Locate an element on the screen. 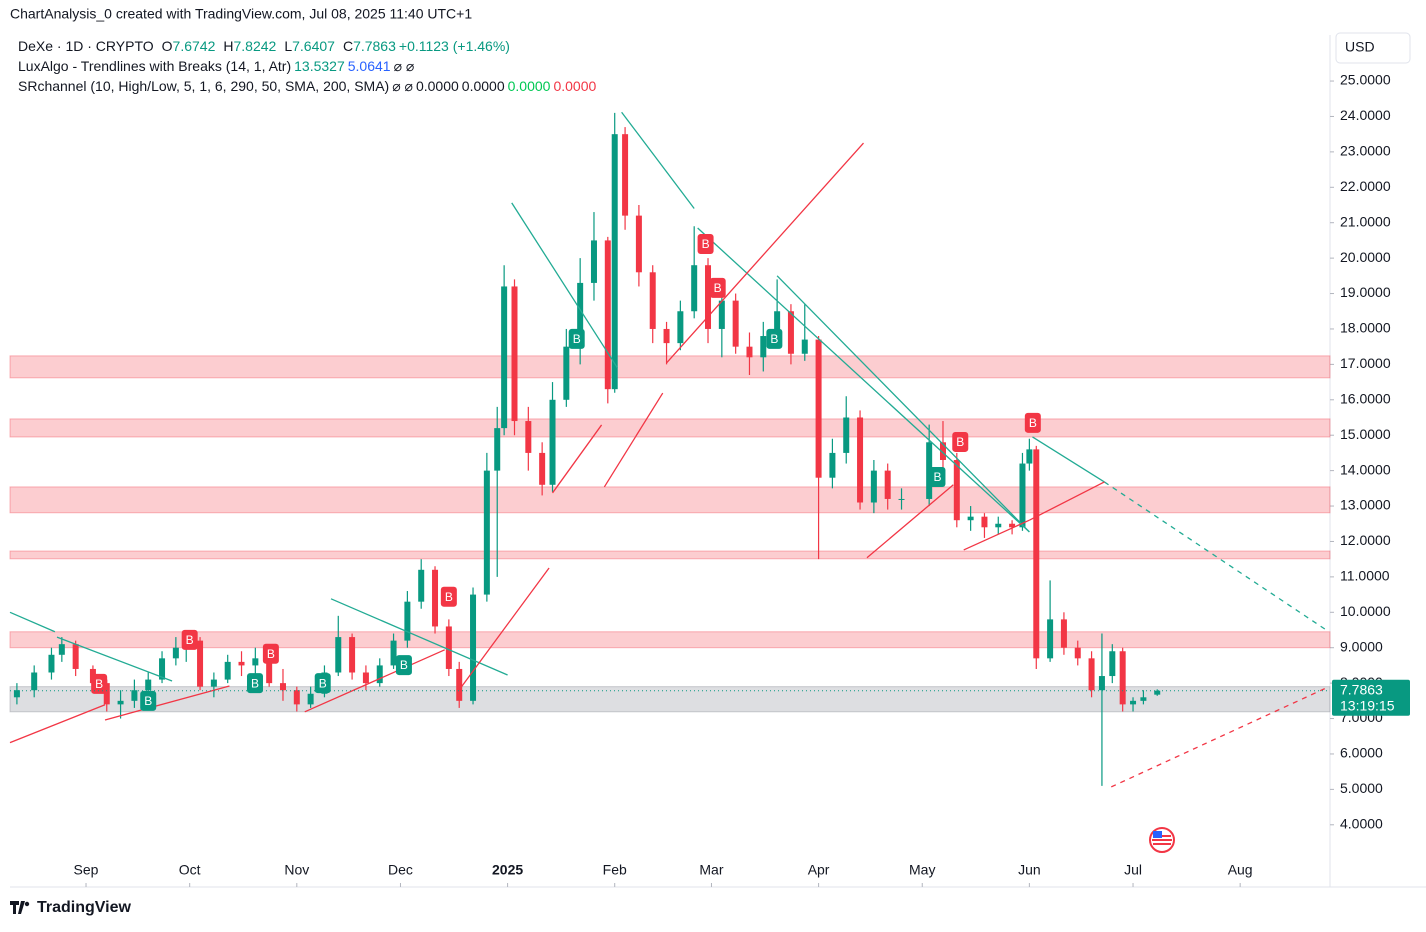 This screenshot has width=1426, height=932. y-tick-label: 17.0000 is located at coordinates (1365, 363).